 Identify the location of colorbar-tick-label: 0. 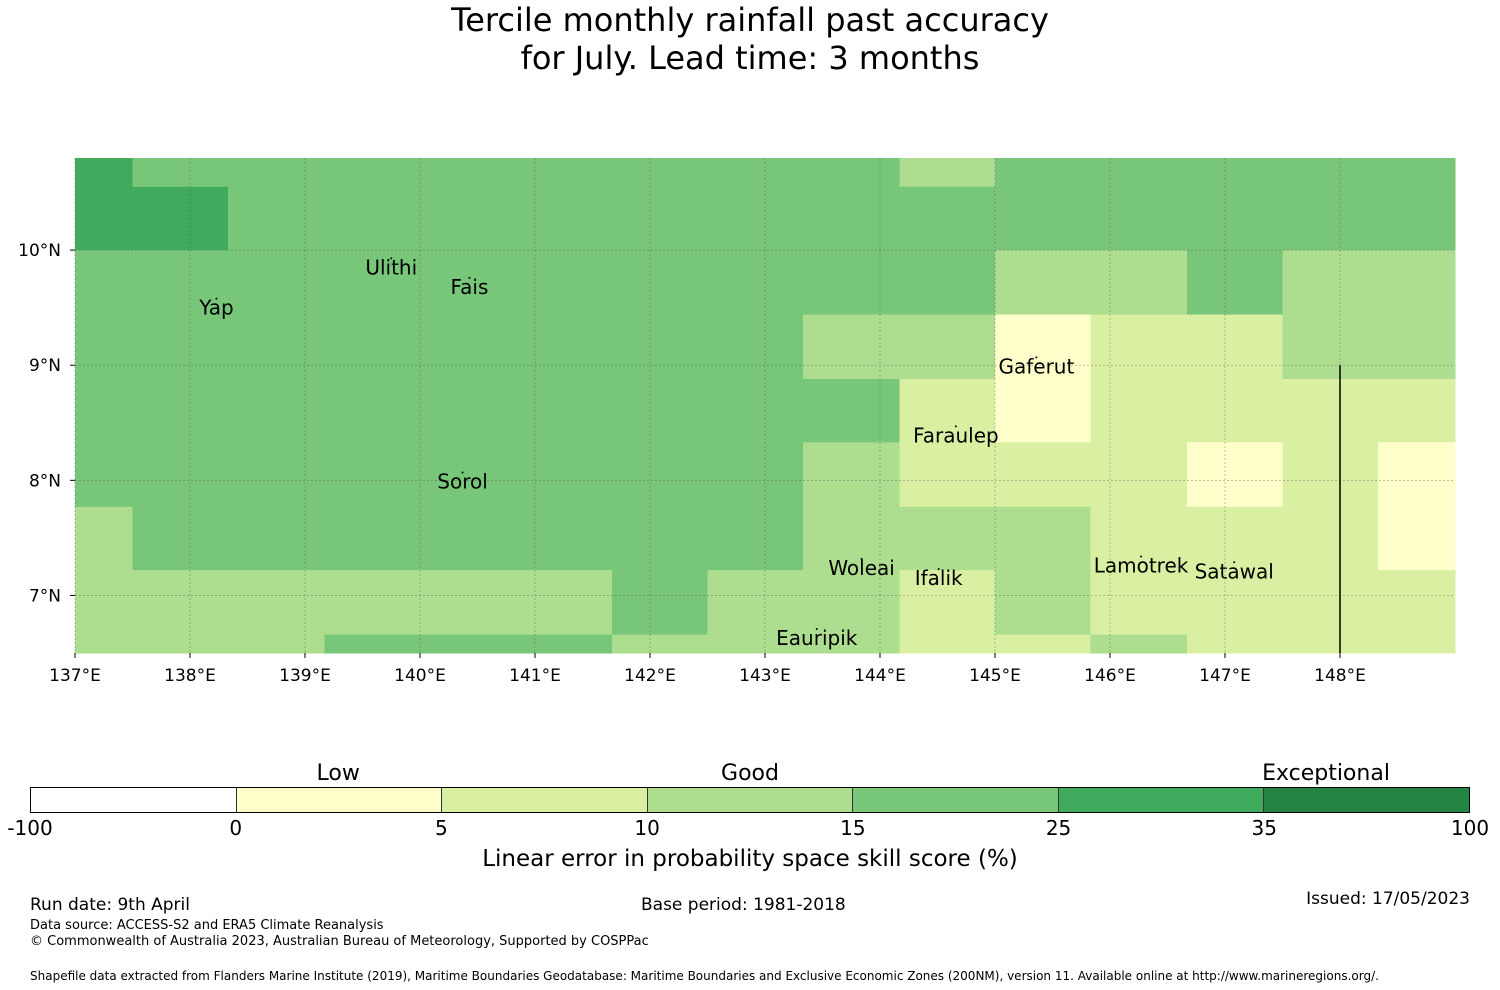
(236, 828).